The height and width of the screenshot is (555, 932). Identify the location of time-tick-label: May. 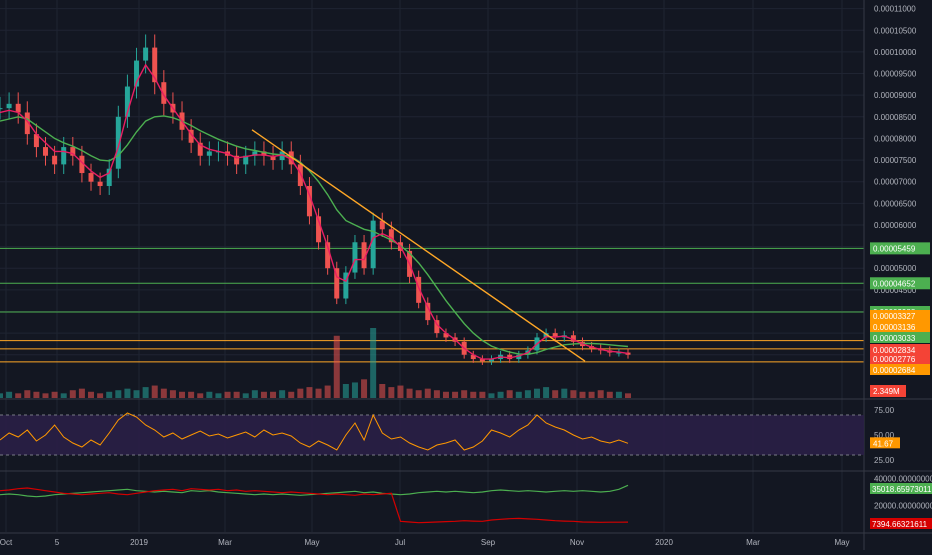
(841, 542).